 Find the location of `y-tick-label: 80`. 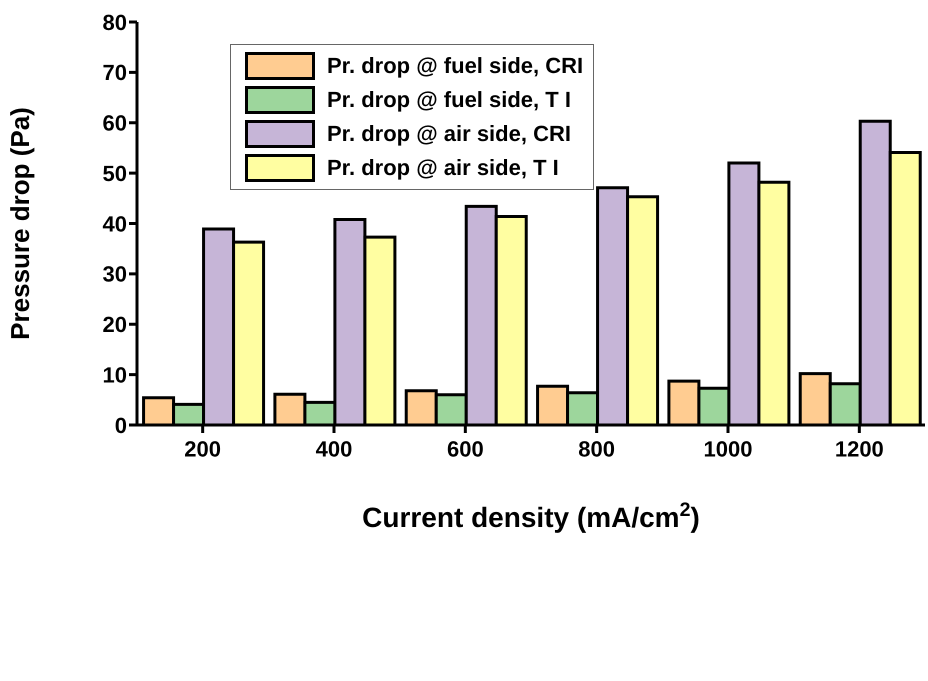

y-tick-label: 80 is located at coordinates (114, 22).